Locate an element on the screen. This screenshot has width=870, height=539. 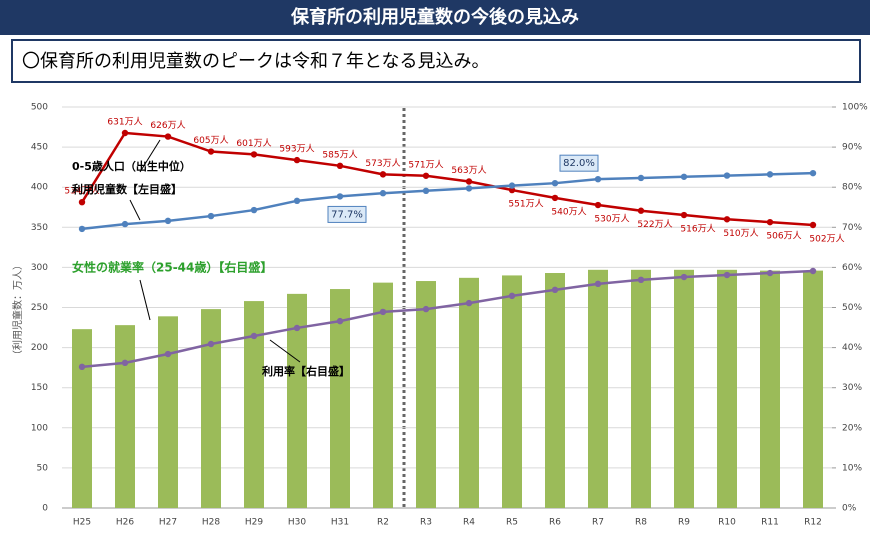
y-tick-label: 400 is located at coordinates (39, 188).